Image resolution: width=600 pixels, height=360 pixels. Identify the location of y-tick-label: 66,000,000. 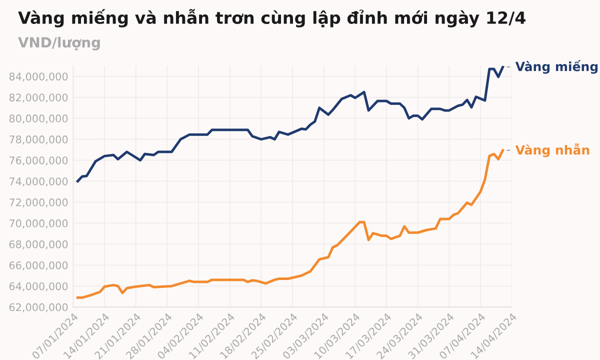
(38, 265).